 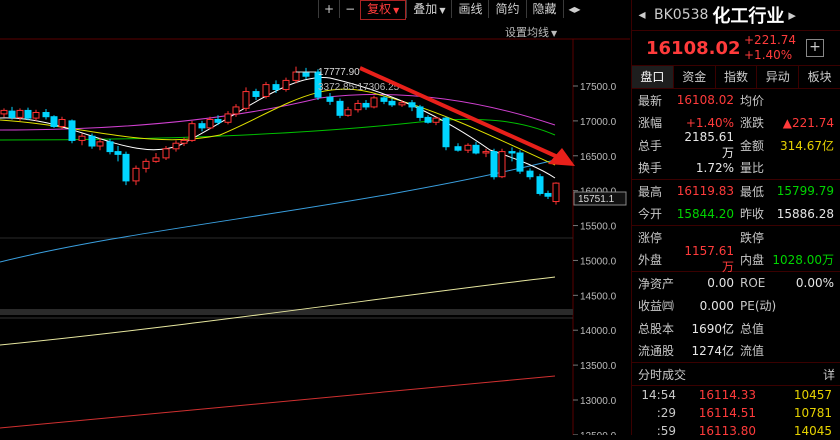 I want to click on tab-orderbook: 盘口, so click(x=653, y=77).